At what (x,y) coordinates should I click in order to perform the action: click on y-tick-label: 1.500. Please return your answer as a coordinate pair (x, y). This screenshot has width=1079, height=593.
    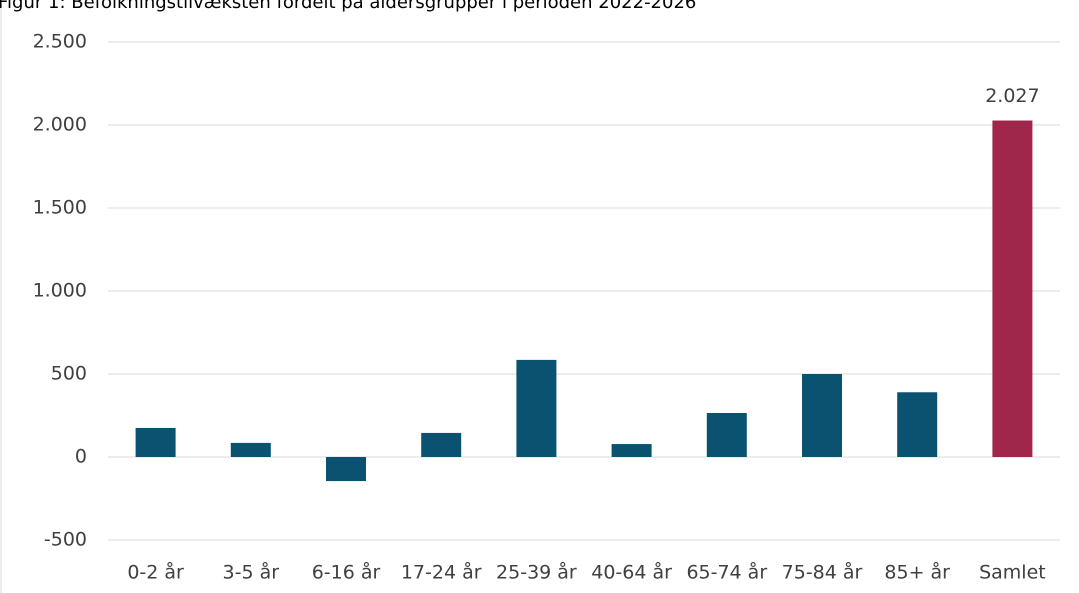
    Looking at the image, I should click on (60, 208).